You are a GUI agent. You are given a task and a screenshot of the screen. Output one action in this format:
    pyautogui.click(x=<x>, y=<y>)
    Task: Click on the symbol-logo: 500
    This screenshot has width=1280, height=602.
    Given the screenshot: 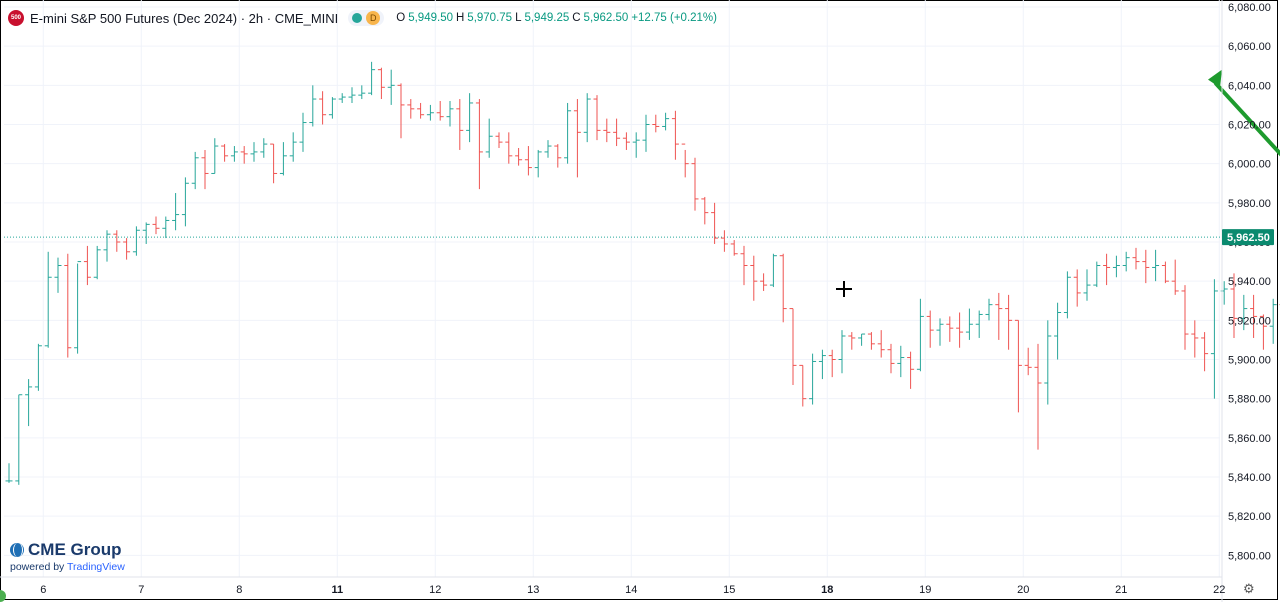 What is the action you would take?
    pyautogui.click(x=16, y=18)
    